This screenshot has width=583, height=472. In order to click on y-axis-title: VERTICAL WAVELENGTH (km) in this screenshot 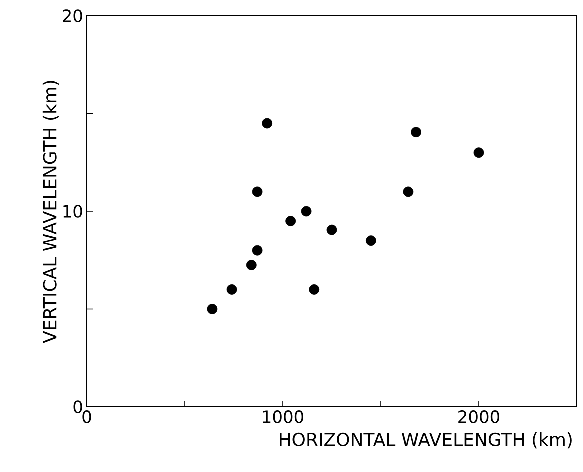, I will do `click(50, 212)`.